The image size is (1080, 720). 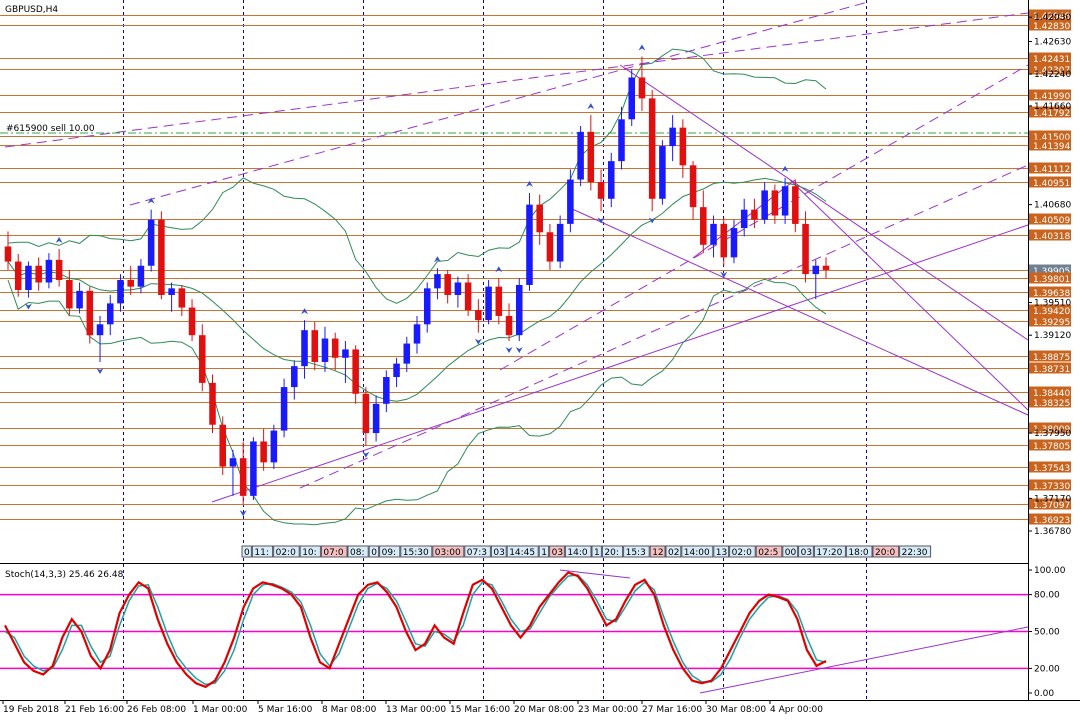 I want to click on price-tag-label: 1.41990, so click(x=1051, y=97).